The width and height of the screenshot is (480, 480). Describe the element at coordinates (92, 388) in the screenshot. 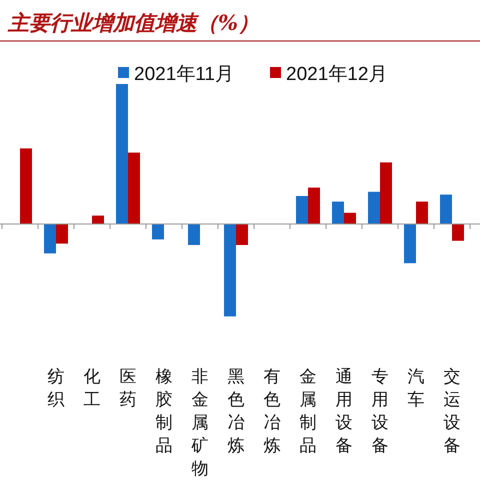

I see `x-tick-label: 化工` at that location.